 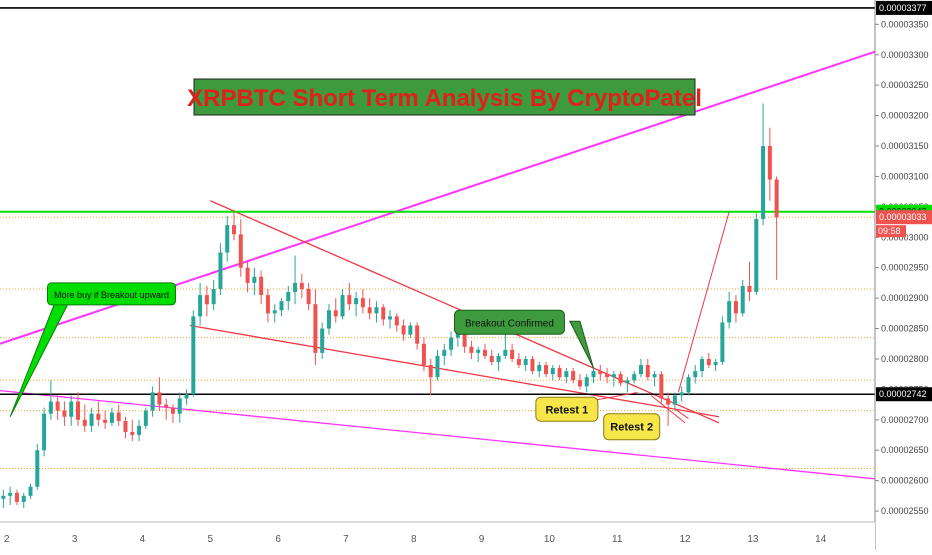 I want to click on callout-breakout-text: Breakout Confirmed, so click(x=509, y=323).